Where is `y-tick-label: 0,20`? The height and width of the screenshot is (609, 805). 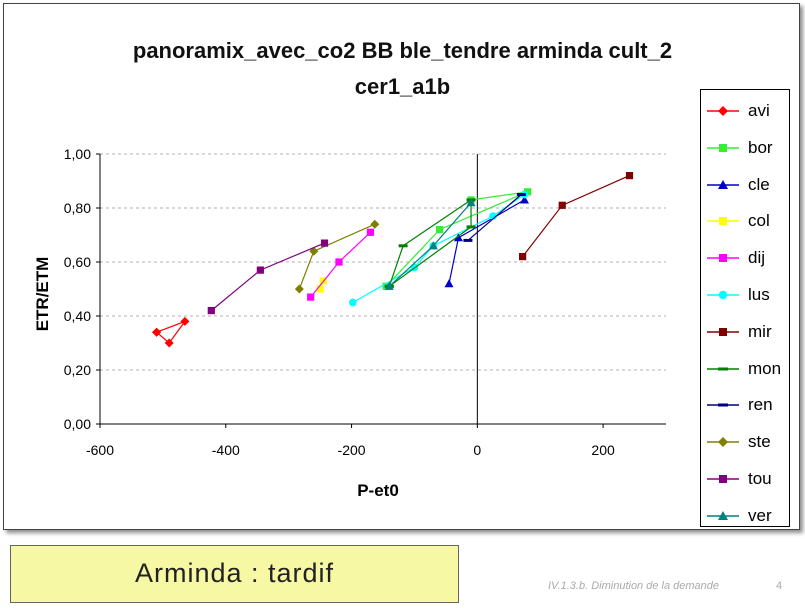
y-tick-label: 0,20 is located at coordinates (77, 370).